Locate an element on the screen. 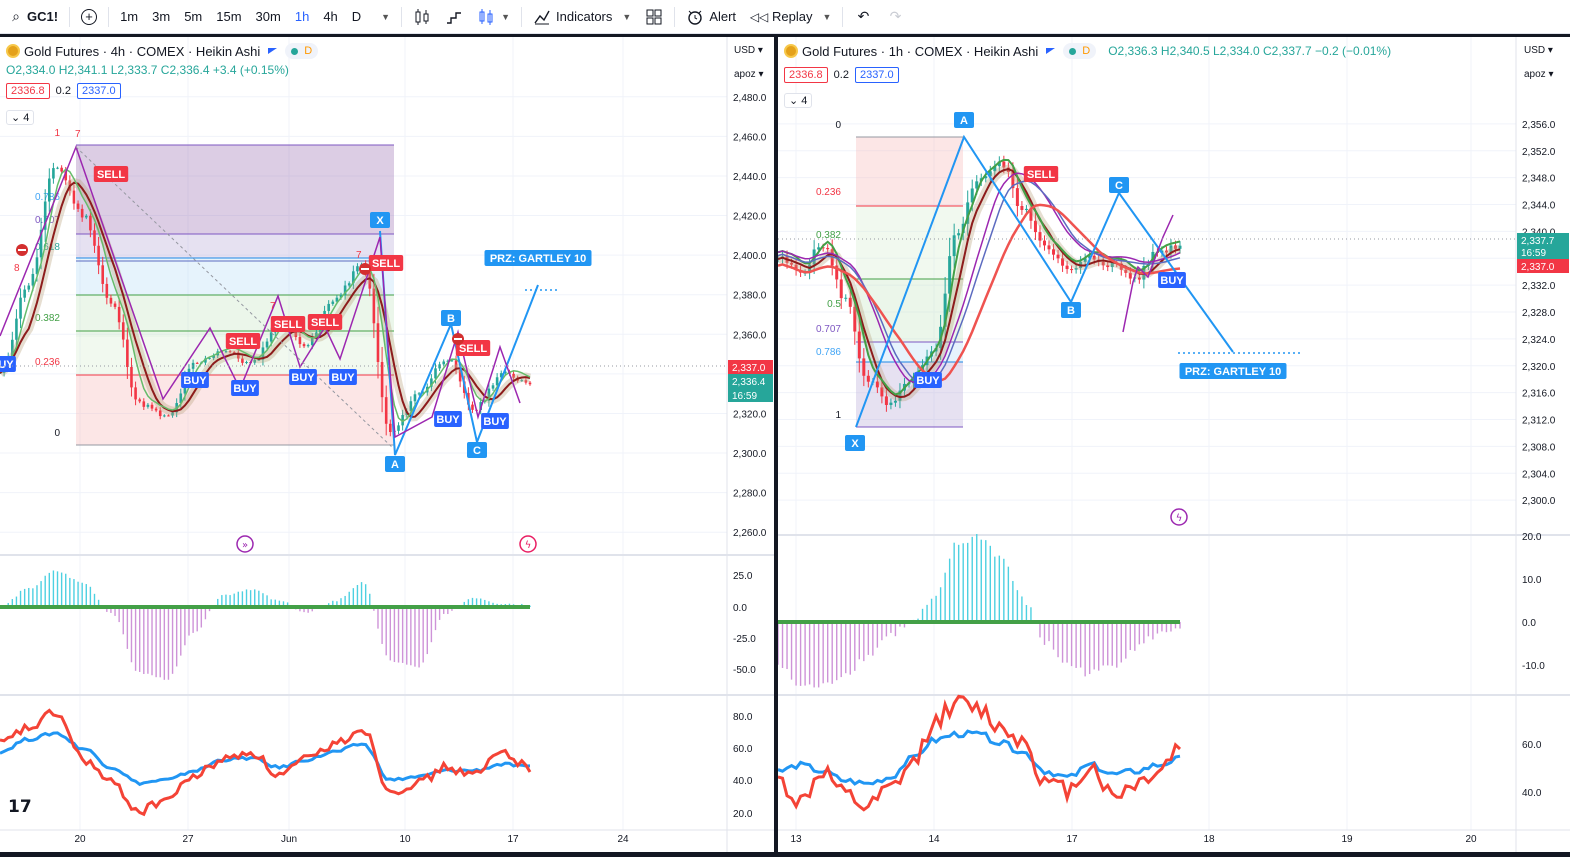  moving-average-line is located at coordinates (265, 300).